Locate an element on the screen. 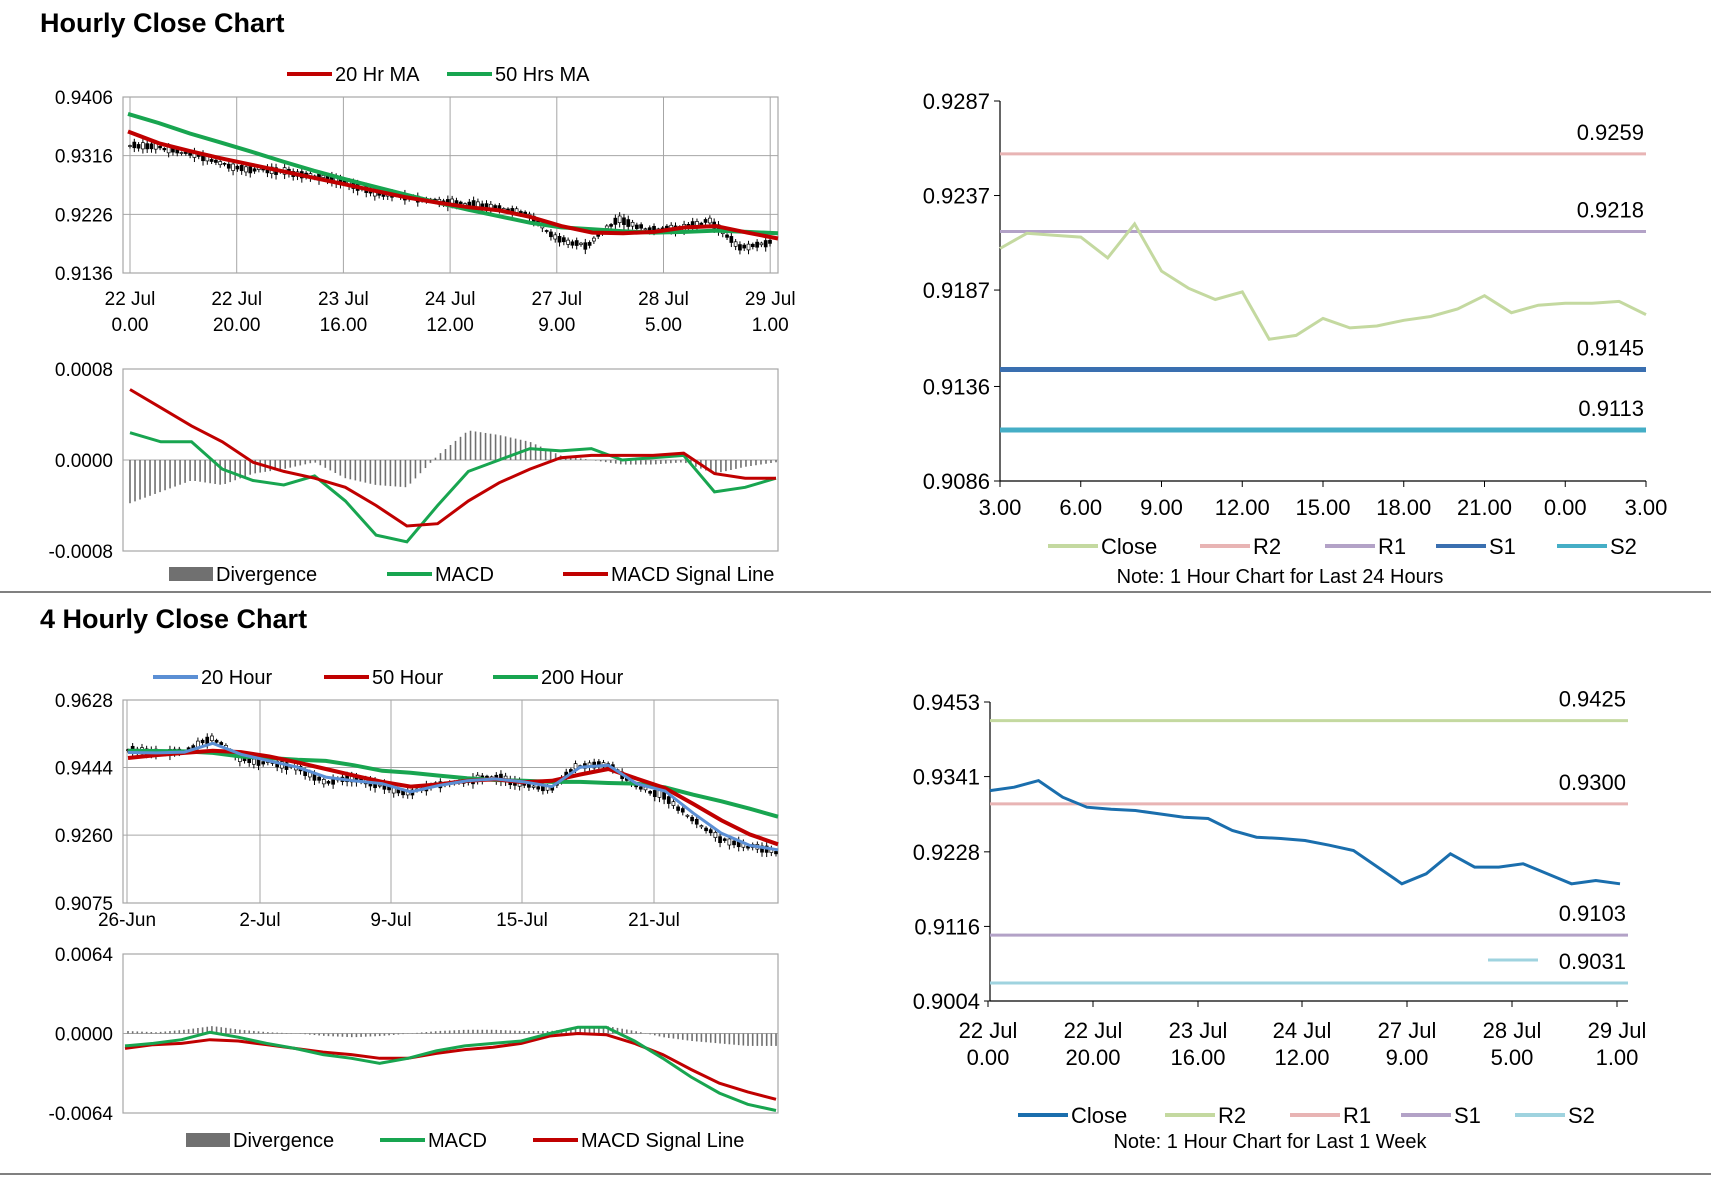 The width and height of the screenshot is (1711, 1178). bl-price-y-tick: 0.9260 is located at coordinates (84, 836).